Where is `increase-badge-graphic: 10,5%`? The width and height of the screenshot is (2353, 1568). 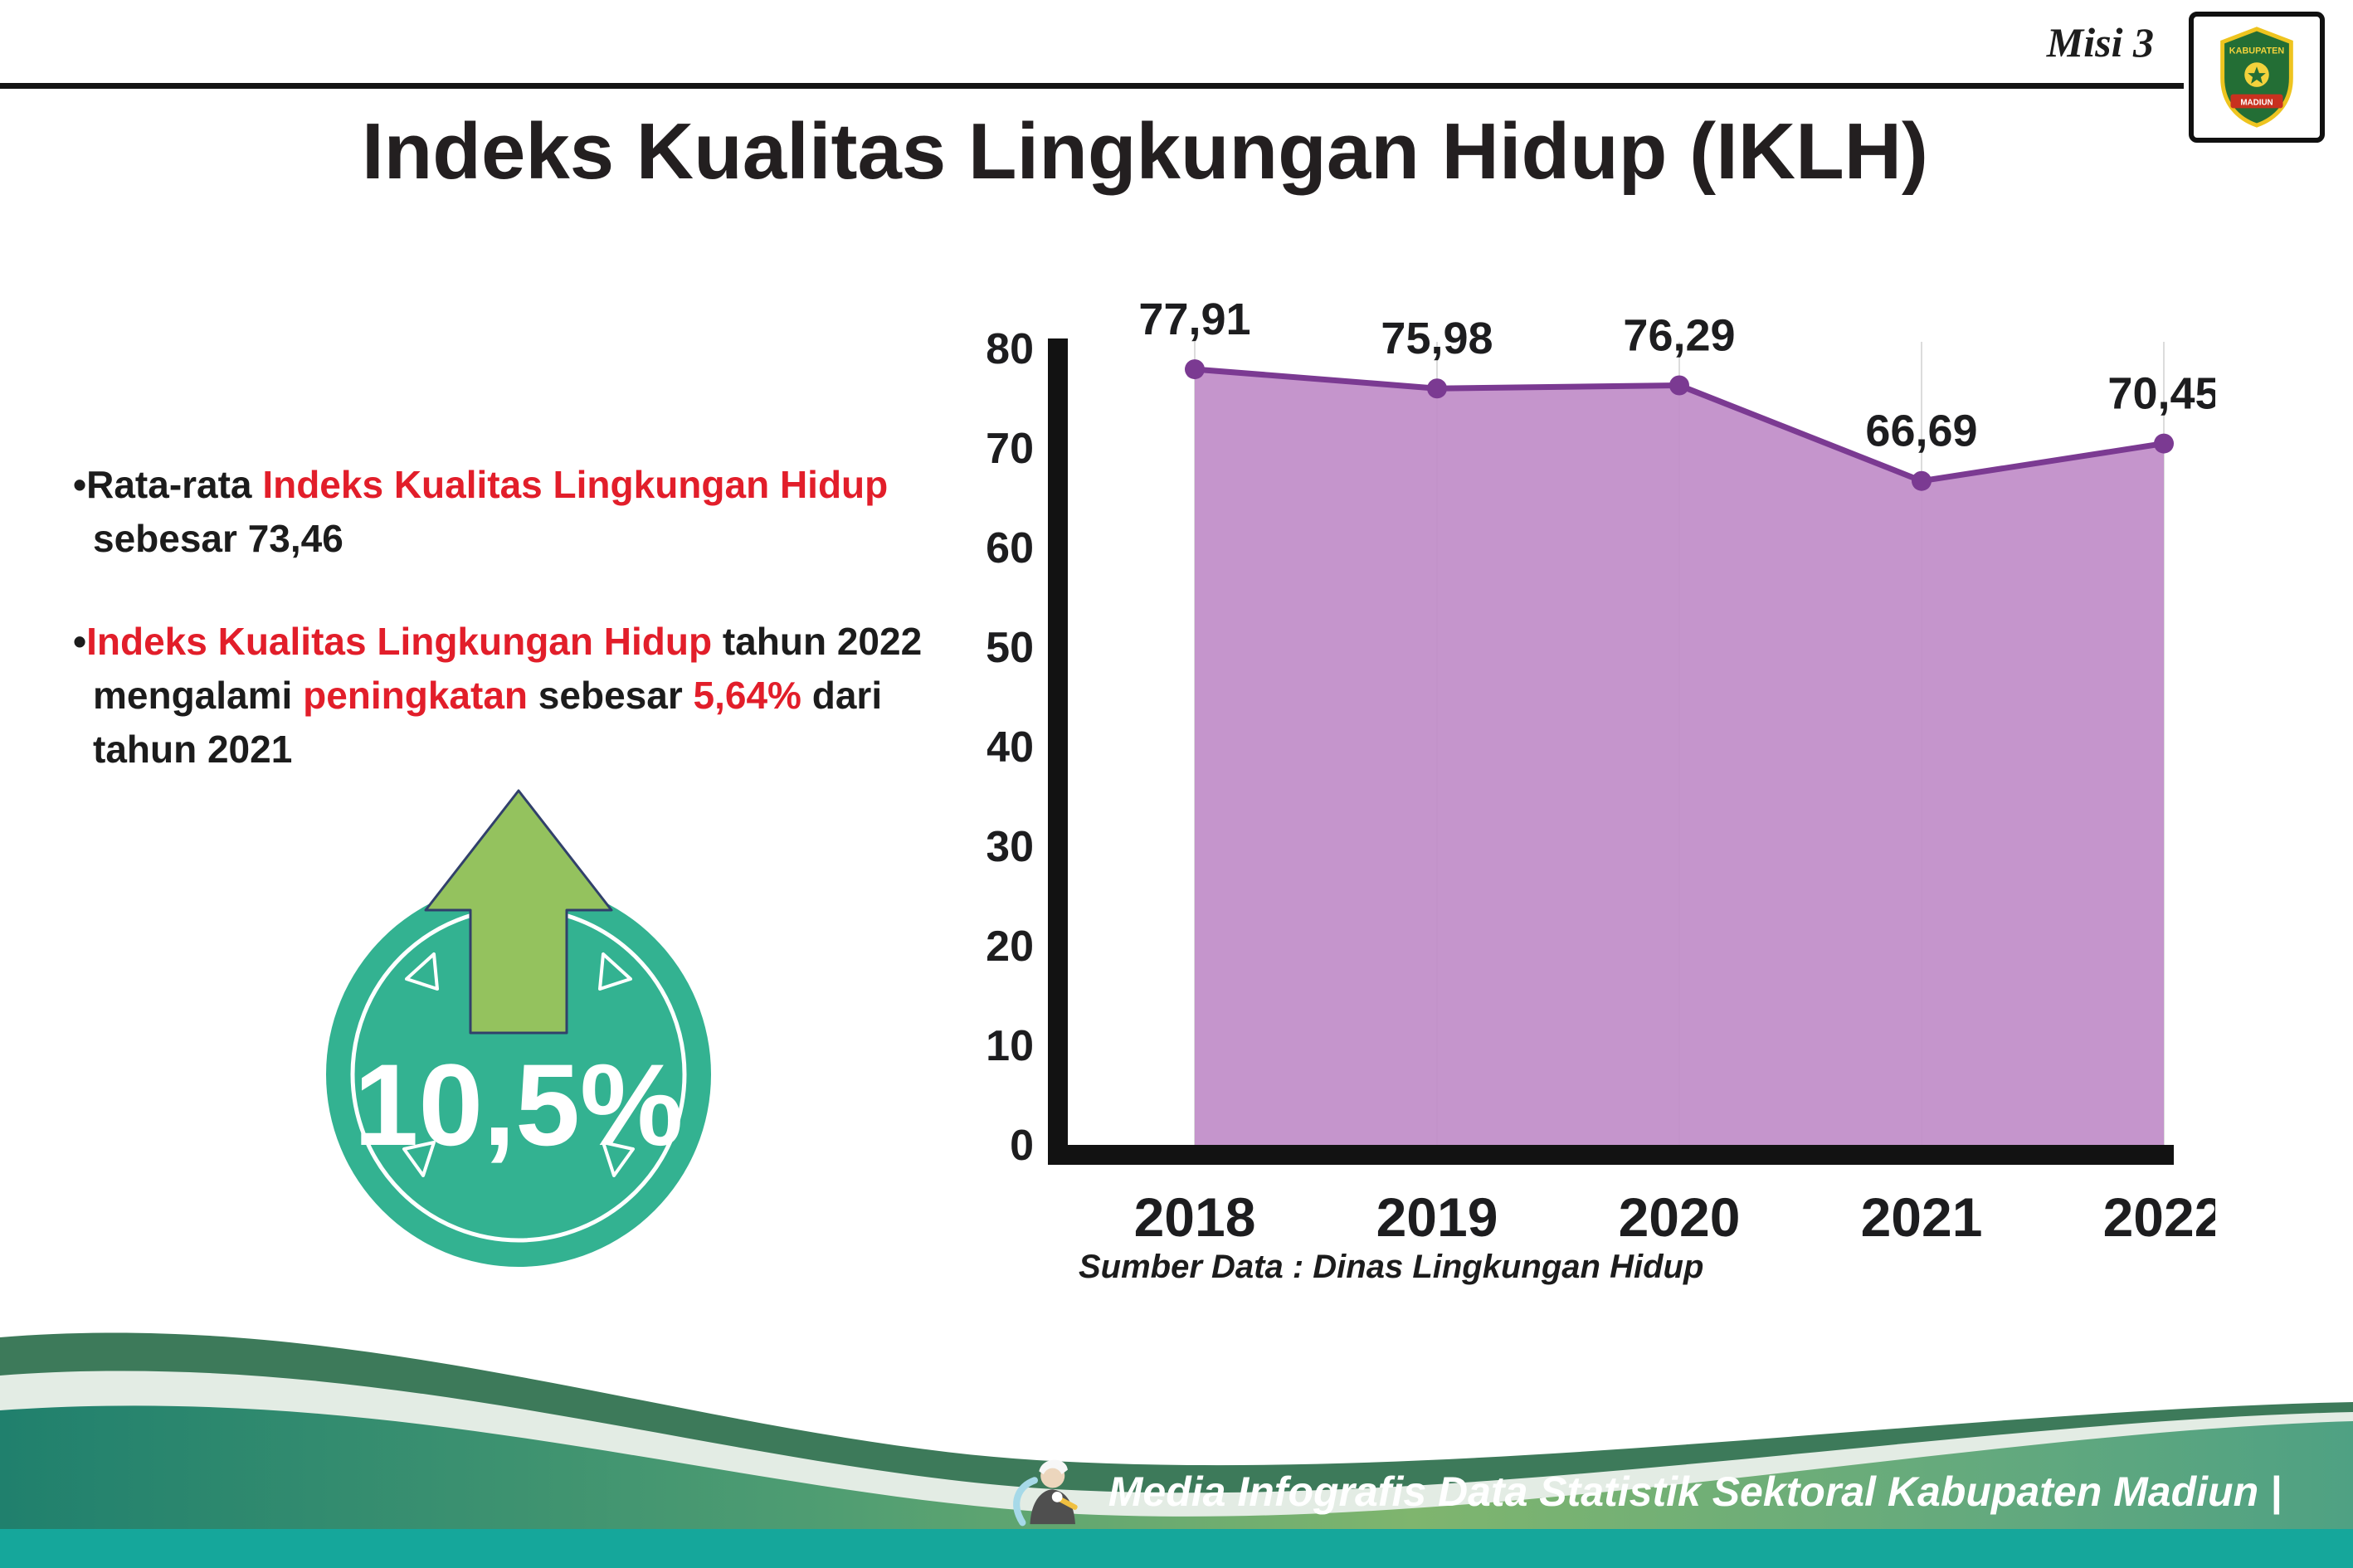 increase-badge-graphic: 10,5% is located at coordinates (518, 1028).